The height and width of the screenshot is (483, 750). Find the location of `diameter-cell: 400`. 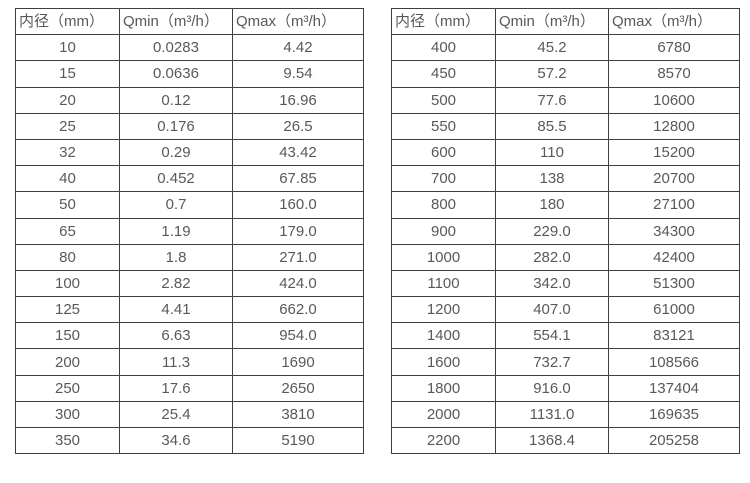

diameter-cell: 400 is located at coordinates (443, 48).